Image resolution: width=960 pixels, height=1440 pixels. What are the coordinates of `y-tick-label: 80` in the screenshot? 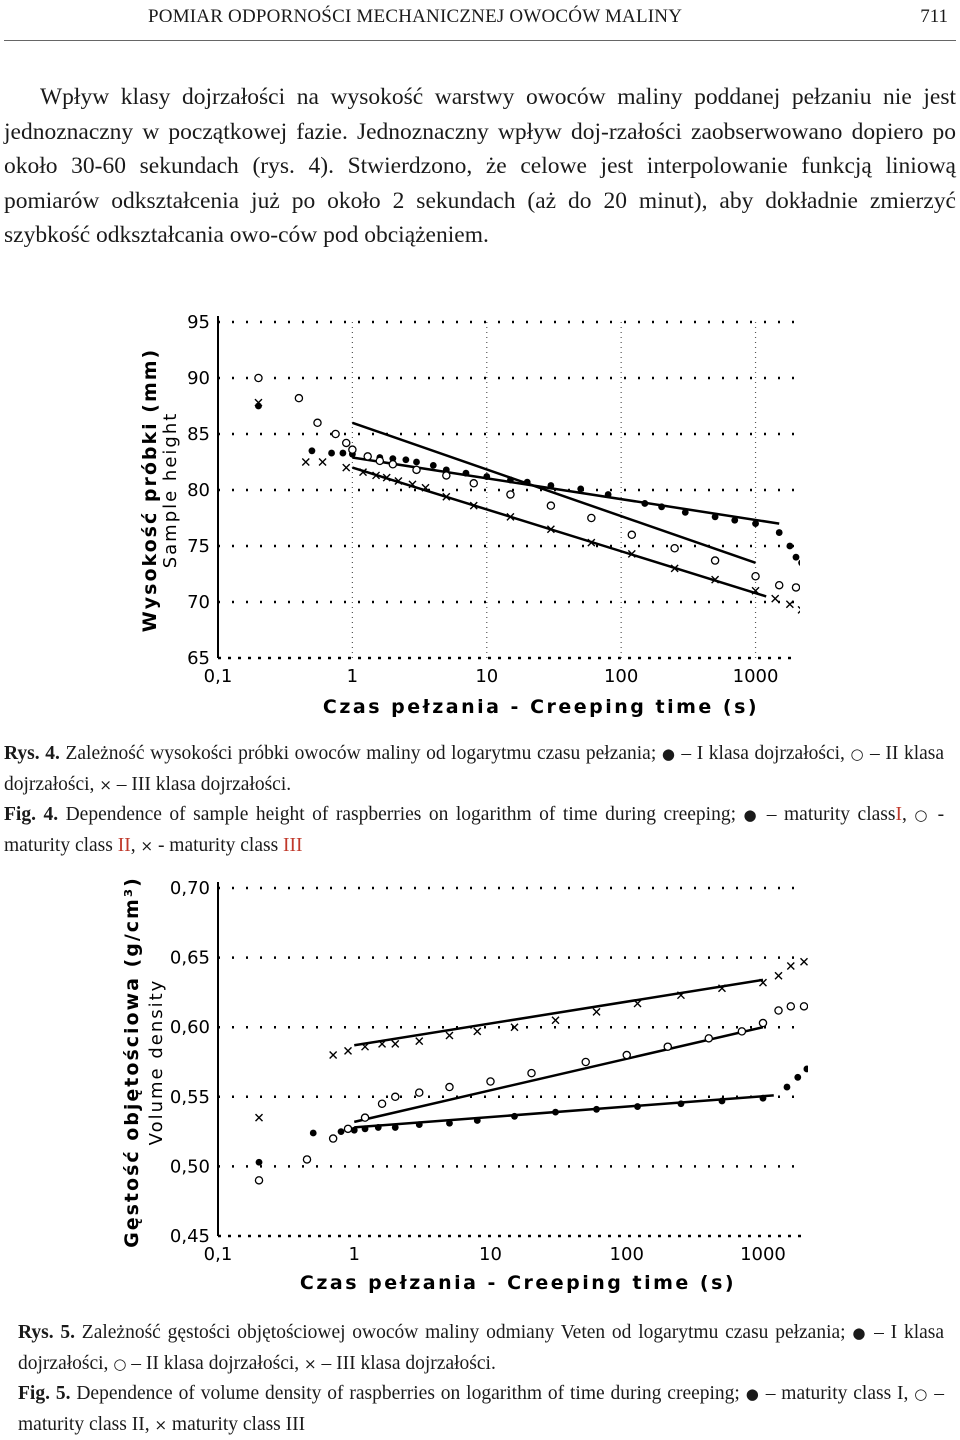 It's located at (198, 490).